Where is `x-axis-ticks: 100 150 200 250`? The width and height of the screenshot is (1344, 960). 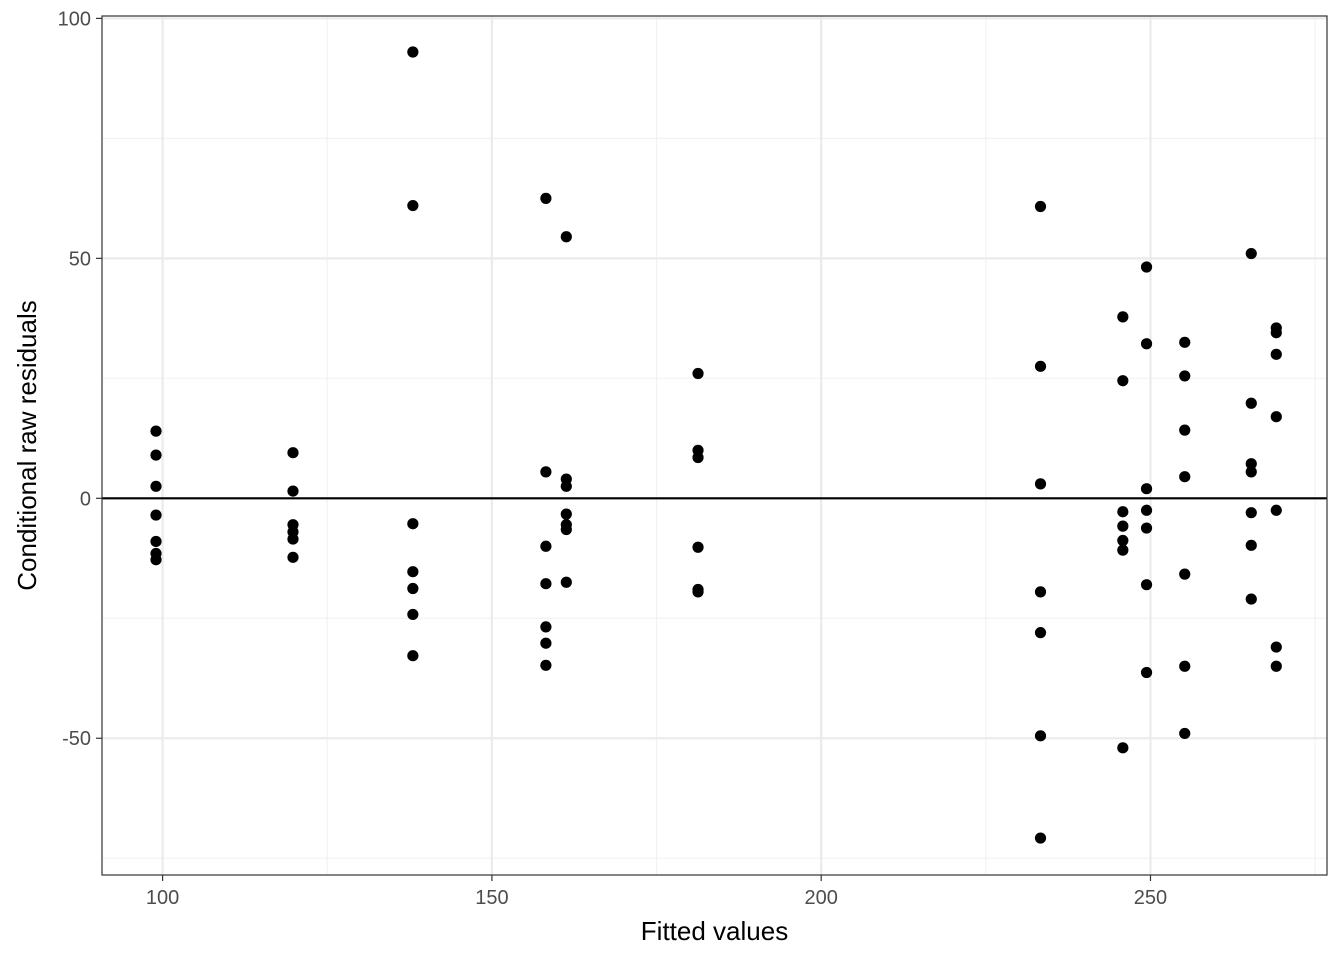
x-axis-ticks: 100 150 200 250 is located at coordinates (656, 892).